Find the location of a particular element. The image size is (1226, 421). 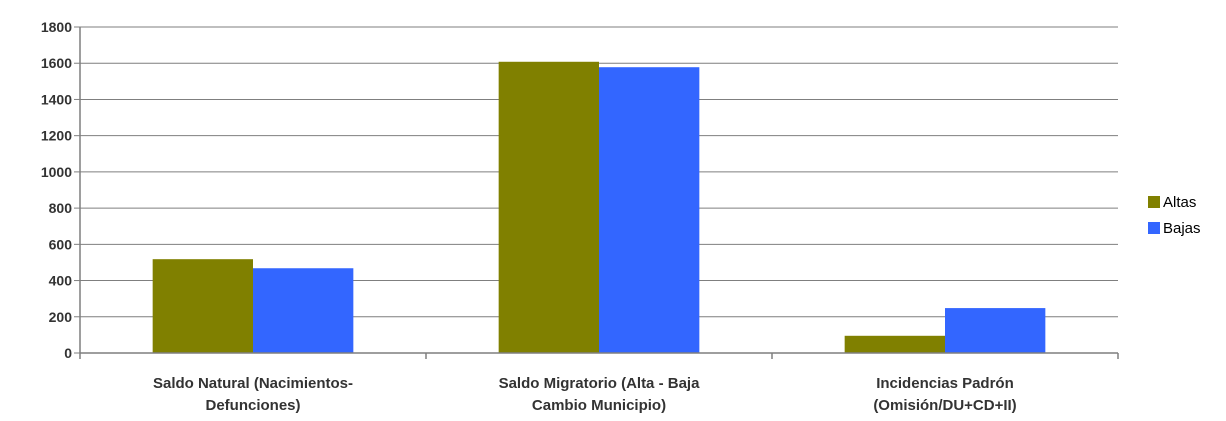

legend: Altas Bajas is located at coordinates (1174, 215).